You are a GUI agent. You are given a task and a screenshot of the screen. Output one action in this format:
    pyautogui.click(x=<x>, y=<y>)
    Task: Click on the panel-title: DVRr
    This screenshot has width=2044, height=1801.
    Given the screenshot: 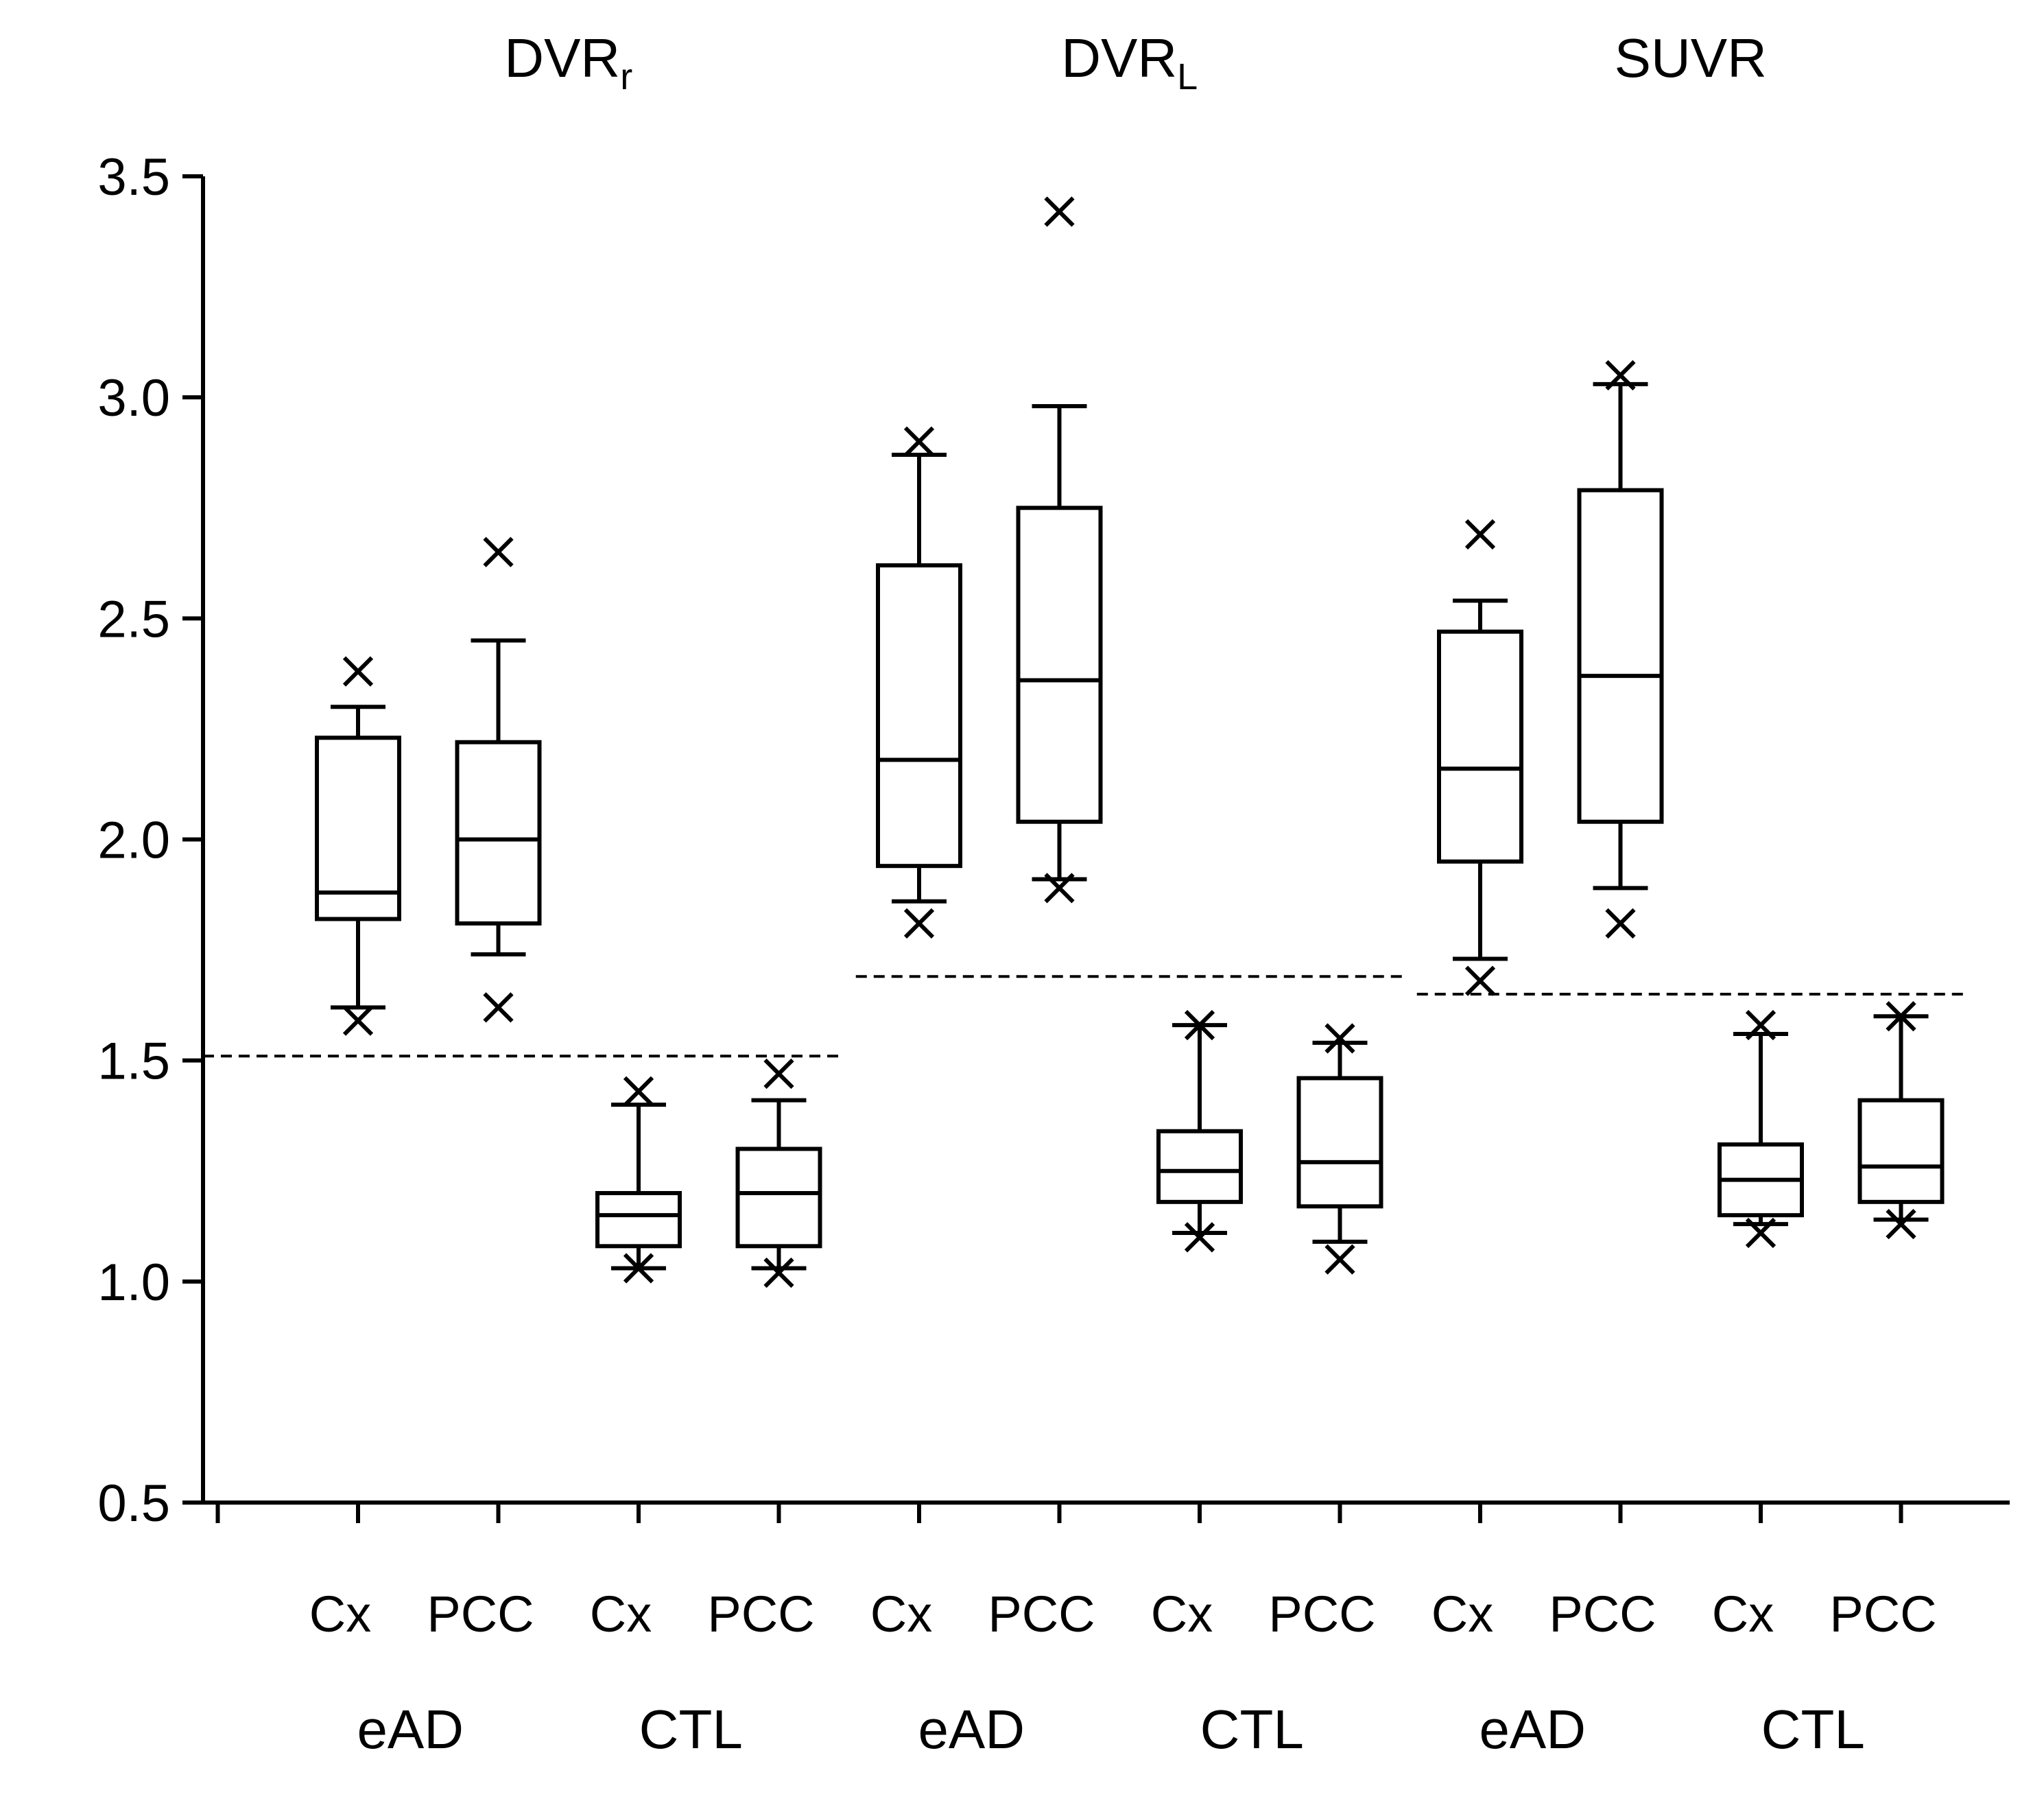 What is the action you would take?
    pyautogui.click(x=568, y=62)
    